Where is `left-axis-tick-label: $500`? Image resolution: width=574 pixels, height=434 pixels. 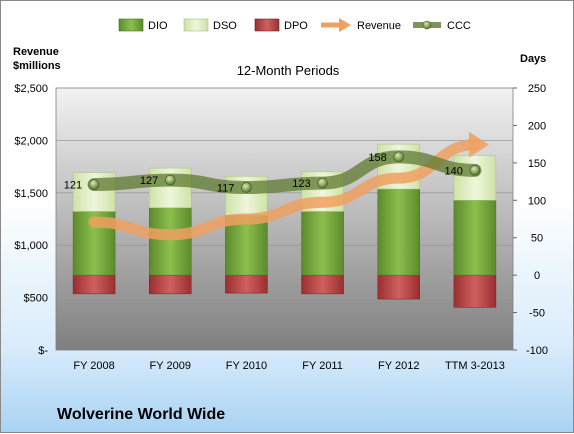
left-axis-tick-label: $500 is located at coordinates (36, 299).